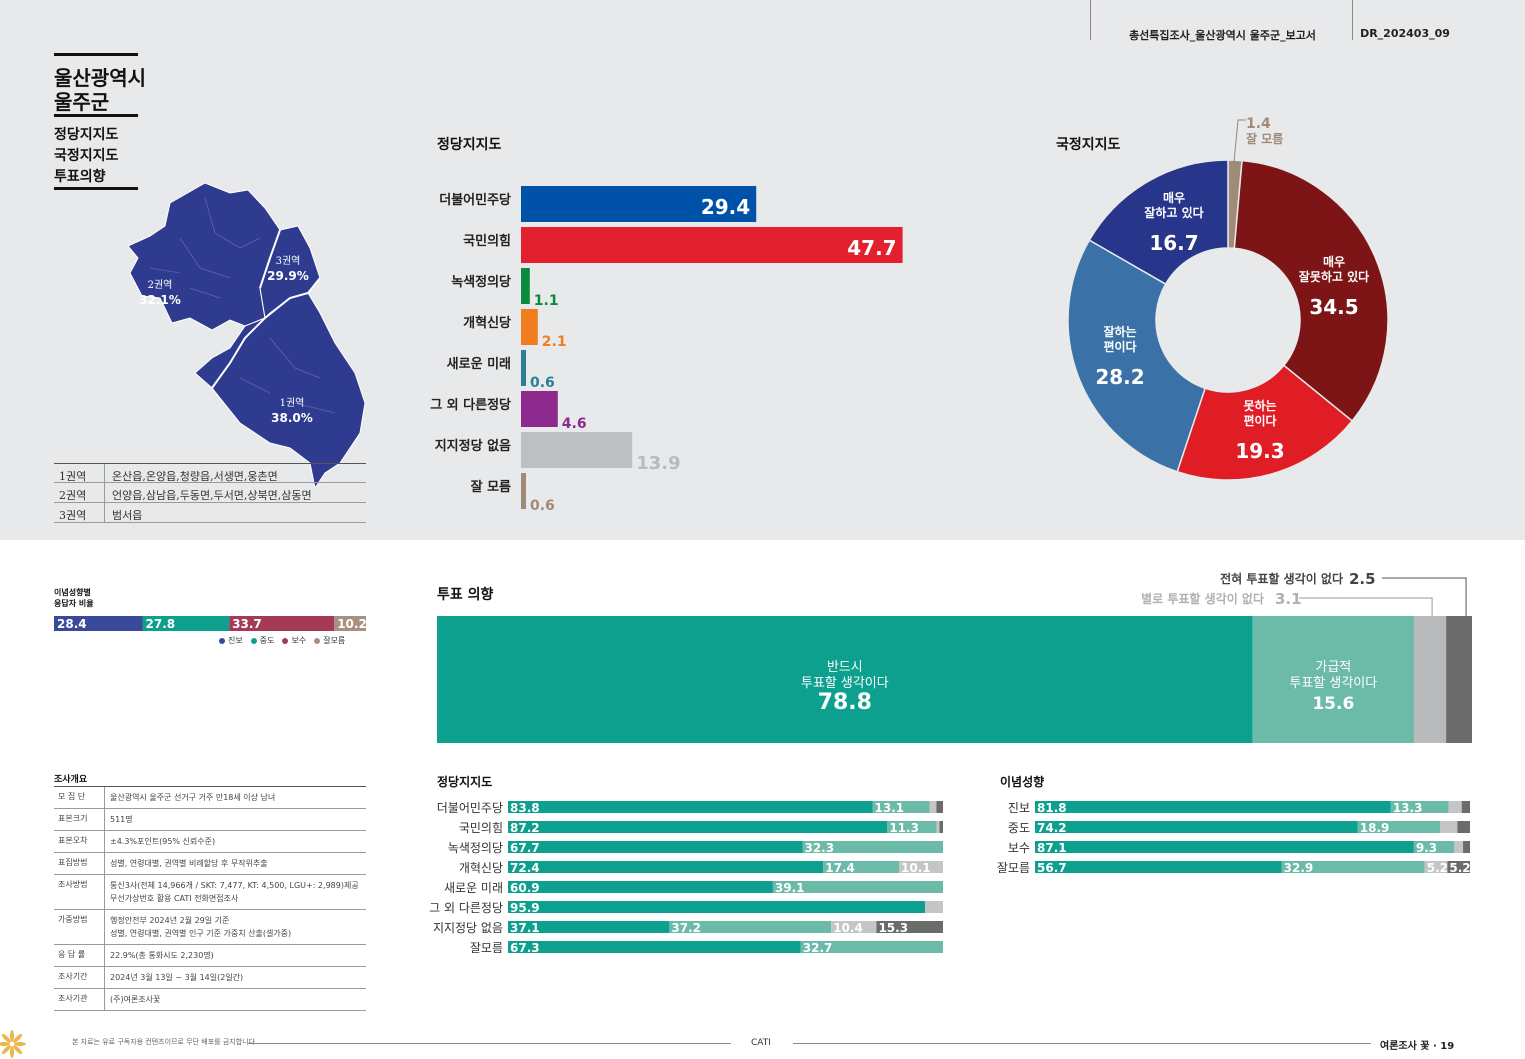 The width and height of the screenshot is (1525, 1059). Describe the element at coordinates (1333, 307) in the screenshot. I see `donut-slice-value: 34.5` at that location.